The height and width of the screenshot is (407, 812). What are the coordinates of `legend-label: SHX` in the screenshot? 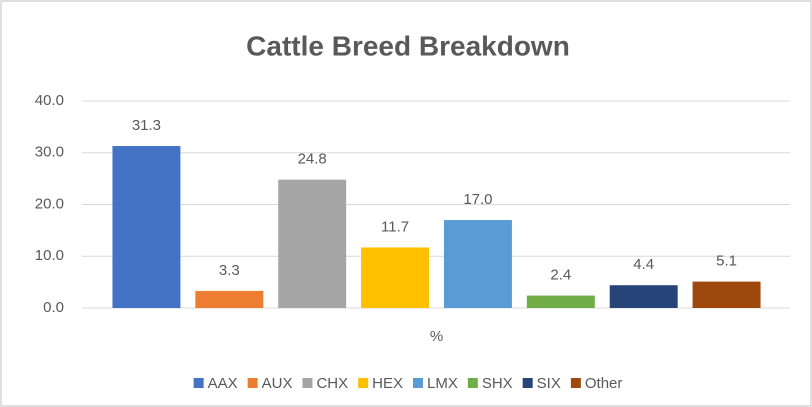 It's located at (497, 383).